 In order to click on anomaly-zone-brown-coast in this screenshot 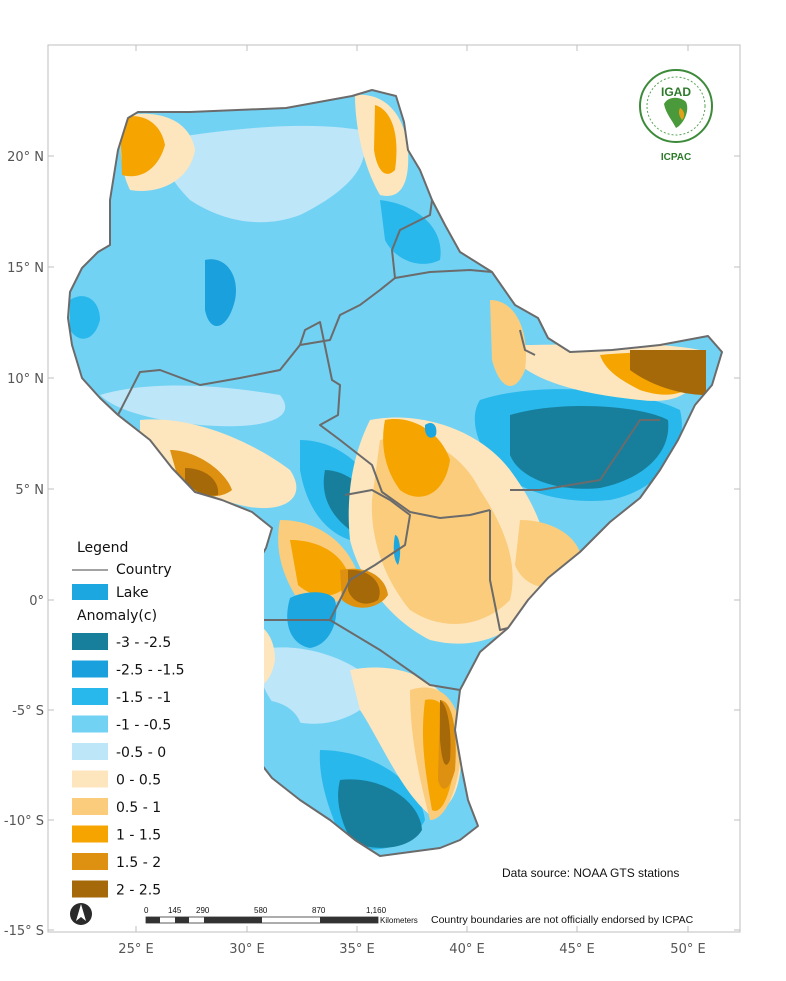, I will do `click(445, 732)`.